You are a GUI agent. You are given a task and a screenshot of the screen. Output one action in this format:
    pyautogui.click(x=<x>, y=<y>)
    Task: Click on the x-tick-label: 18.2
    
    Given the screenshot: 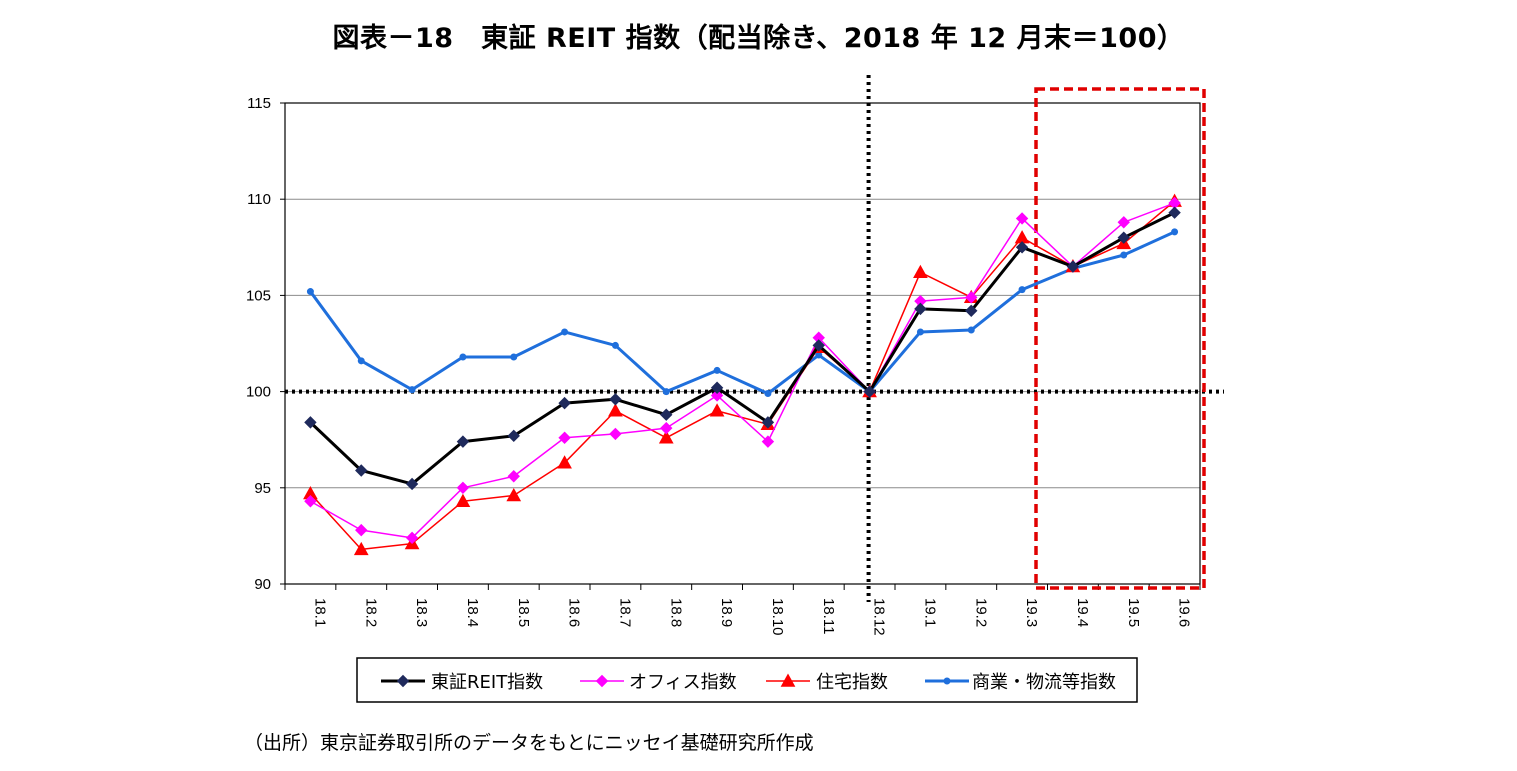 What is the action you would take?
    pyautogui.click(x=370, y=612)
    